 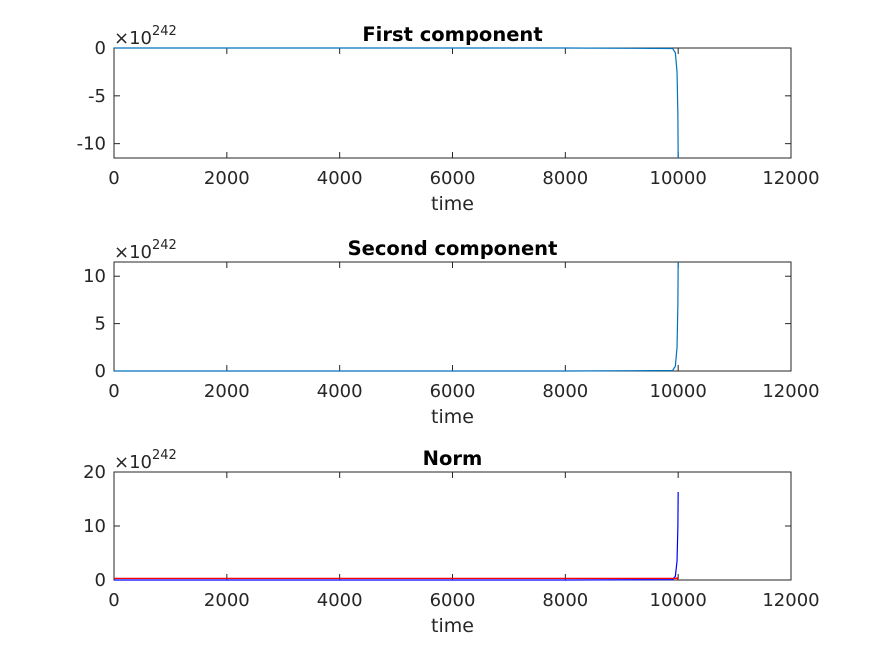 I want to click on y-tick-label: -10, so click(x=91, y=144).